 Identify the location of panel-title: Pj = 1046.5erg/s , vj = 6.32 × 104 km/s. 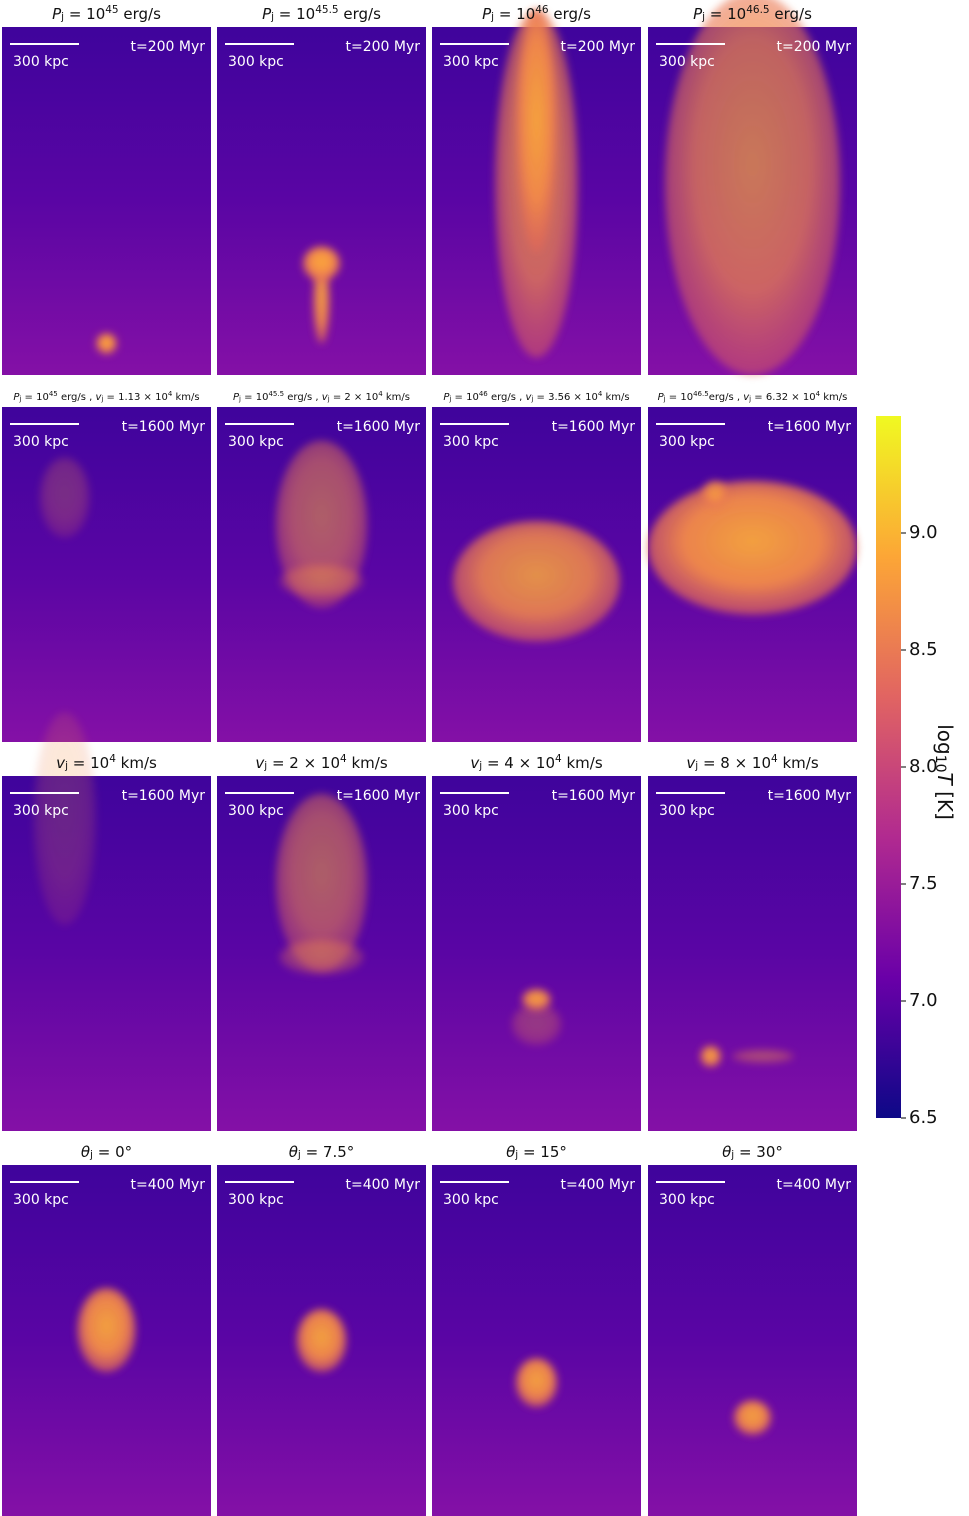
(753, 396).